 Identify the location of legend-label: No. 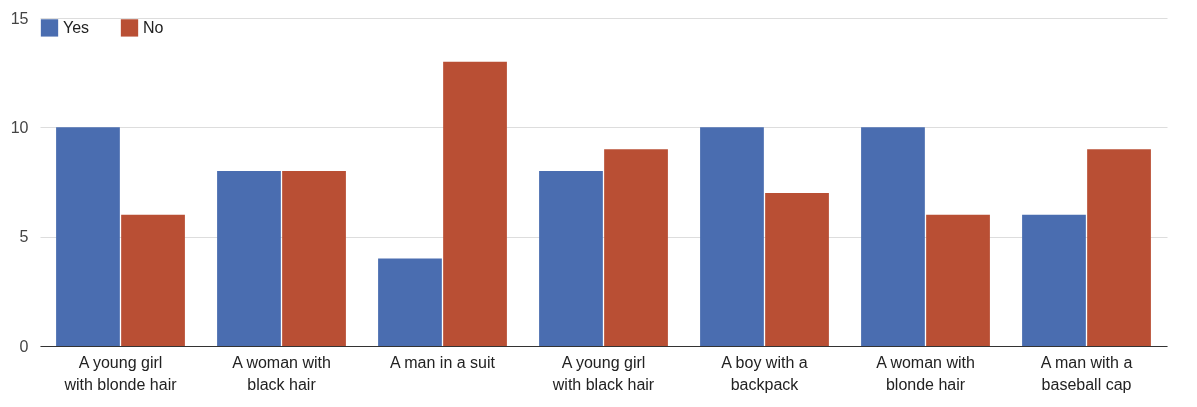
(153, 27).